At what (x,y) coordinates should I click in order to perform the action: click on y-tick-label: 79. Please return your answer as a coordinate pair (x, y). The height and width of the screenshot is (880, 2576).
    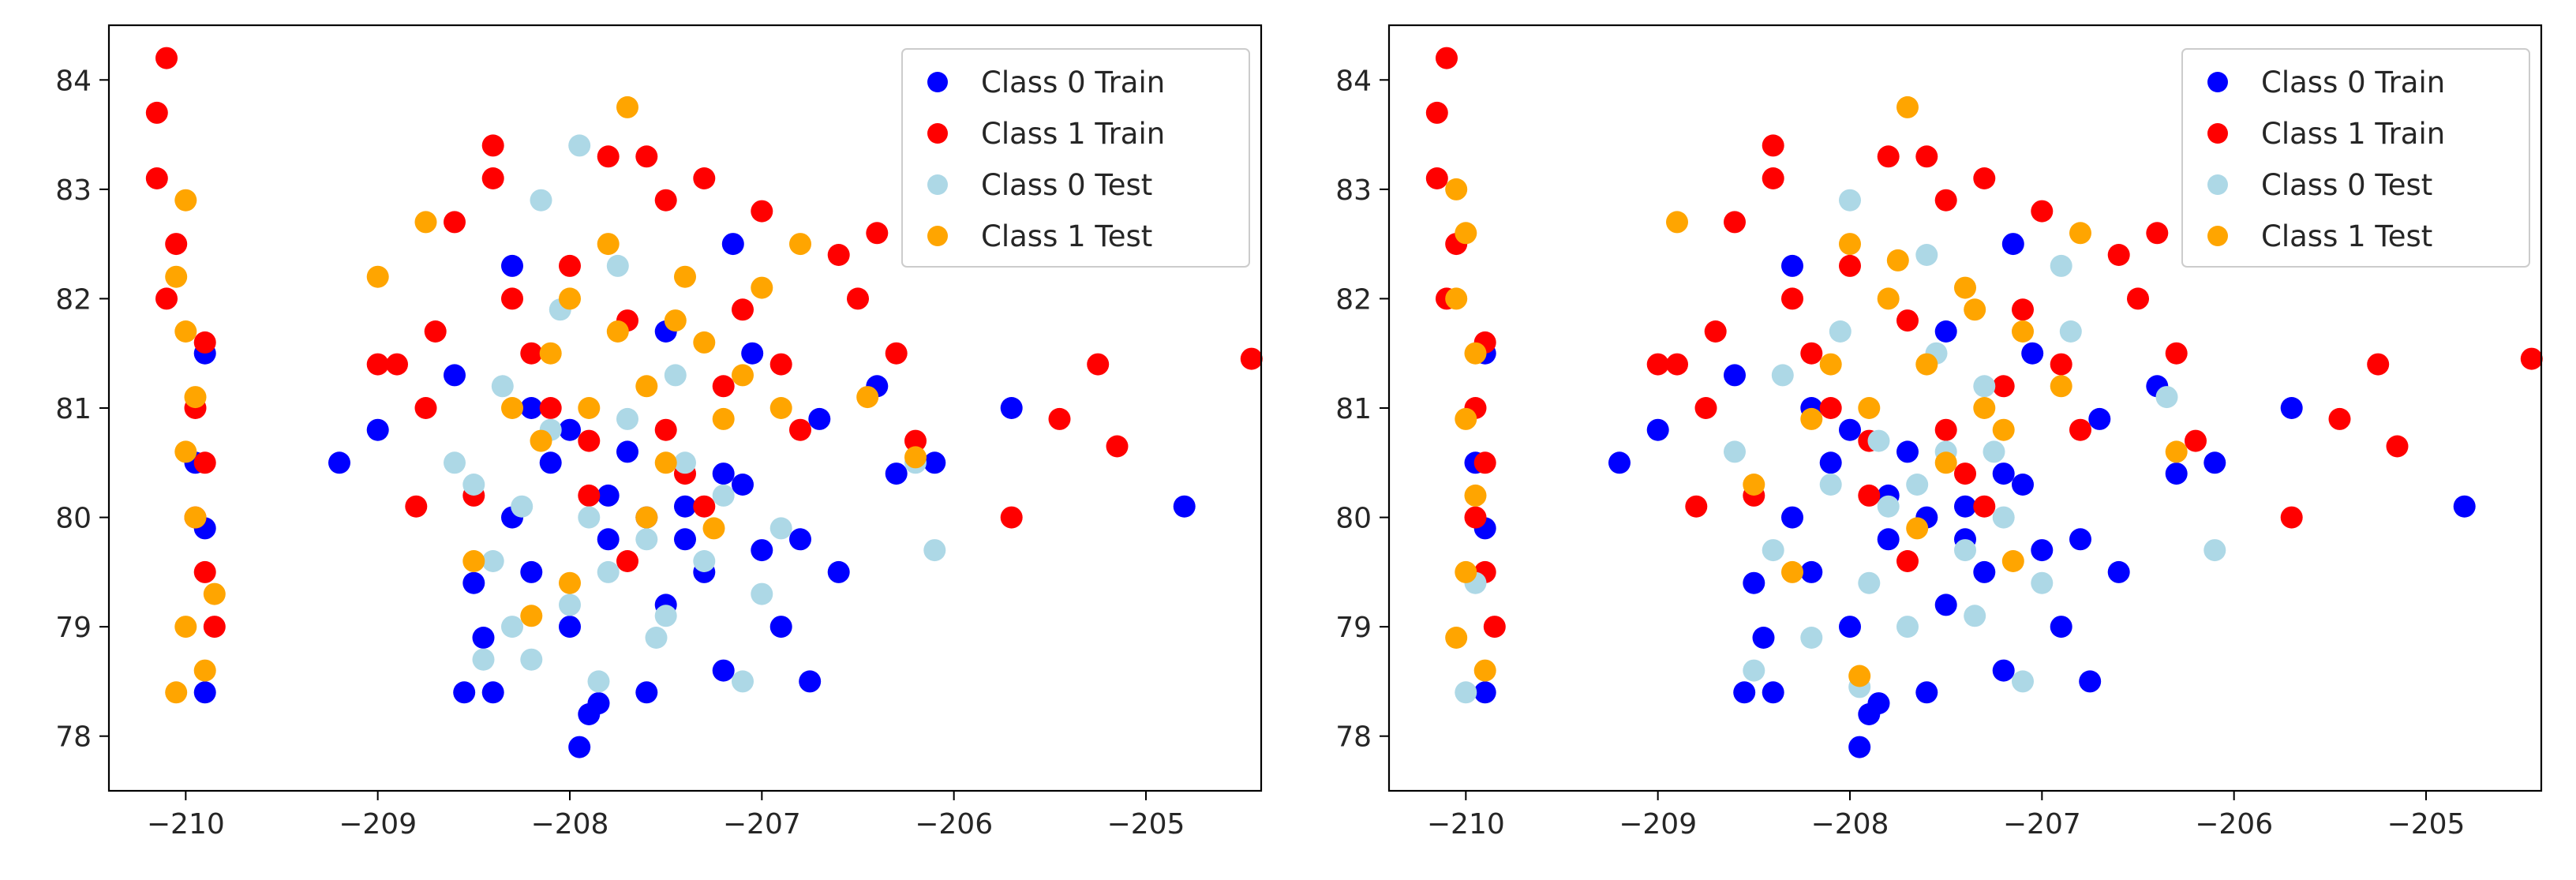
    Looking at the image, I should click on (73, 628).